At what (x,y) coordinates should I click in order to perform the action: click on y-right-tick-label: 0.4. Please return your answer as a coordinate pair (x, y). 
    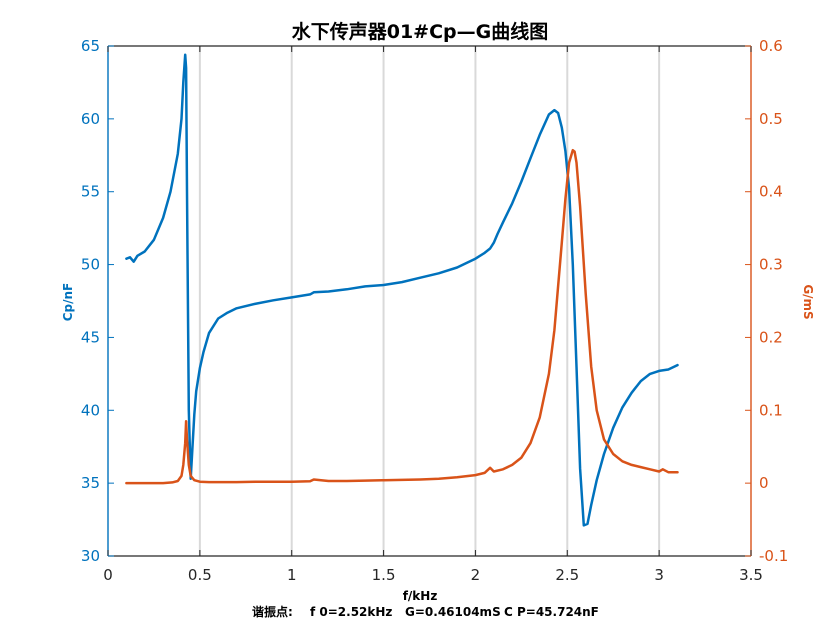
    Looking at the image, I should click on (771, 192).